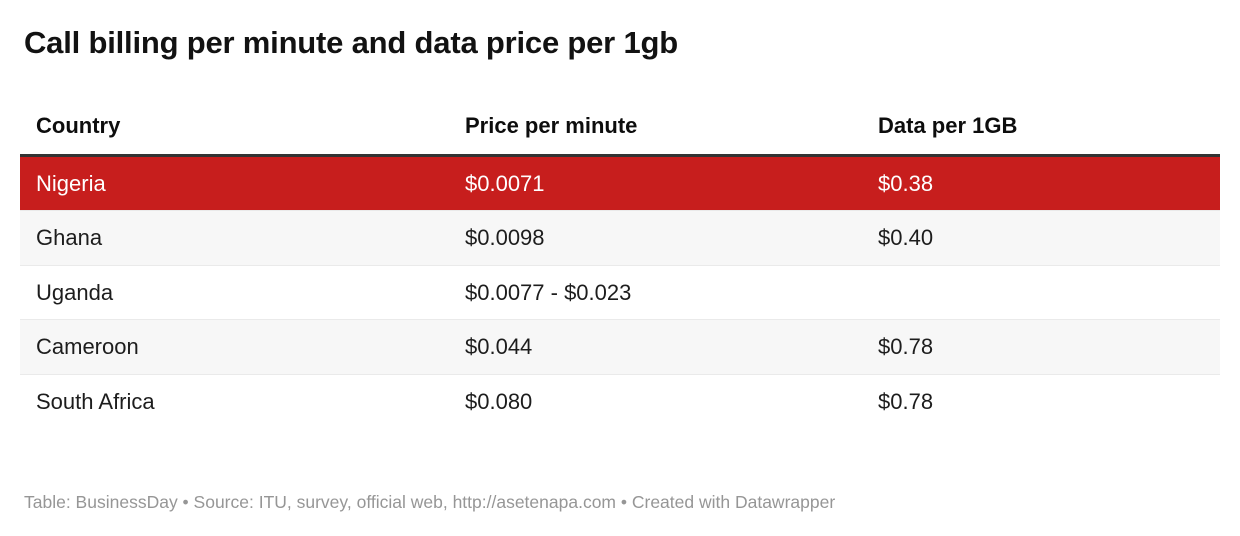 The image size is (1240, 536). I want to click on column-header-price-per-minute: Price per minute, so click(655, 128).